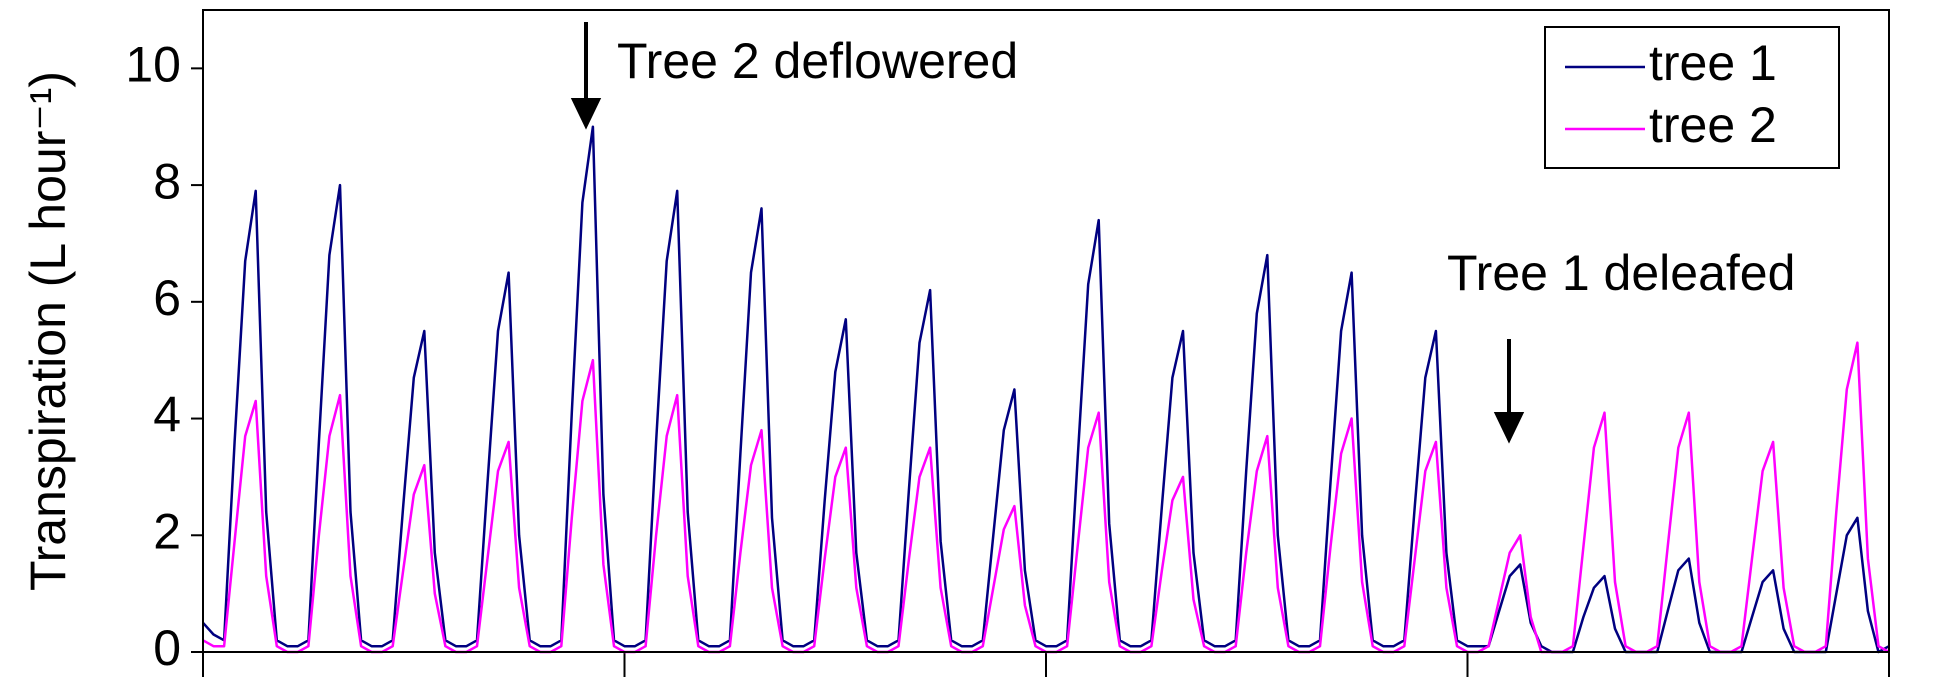 Image resolution: width=1933 pixels, height=677 pixels. What do you see at coordinates (1713, 63) in the screenshot?
I see `legend-label: tree 1` at bounding box center [1713, 63].